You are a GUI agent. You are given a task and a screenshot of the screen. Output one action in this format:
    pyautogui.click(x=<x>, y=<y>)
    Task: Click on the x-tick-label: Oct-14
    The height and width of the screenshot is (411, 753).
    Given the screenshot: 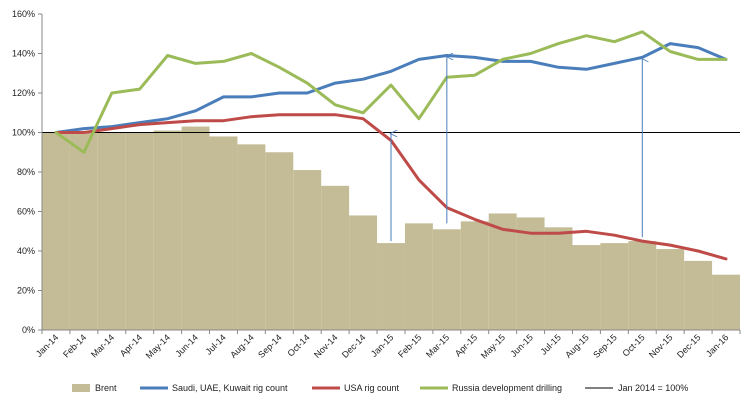 What is the action you would take?
    pyautogui.click(x=298, y=345)
    